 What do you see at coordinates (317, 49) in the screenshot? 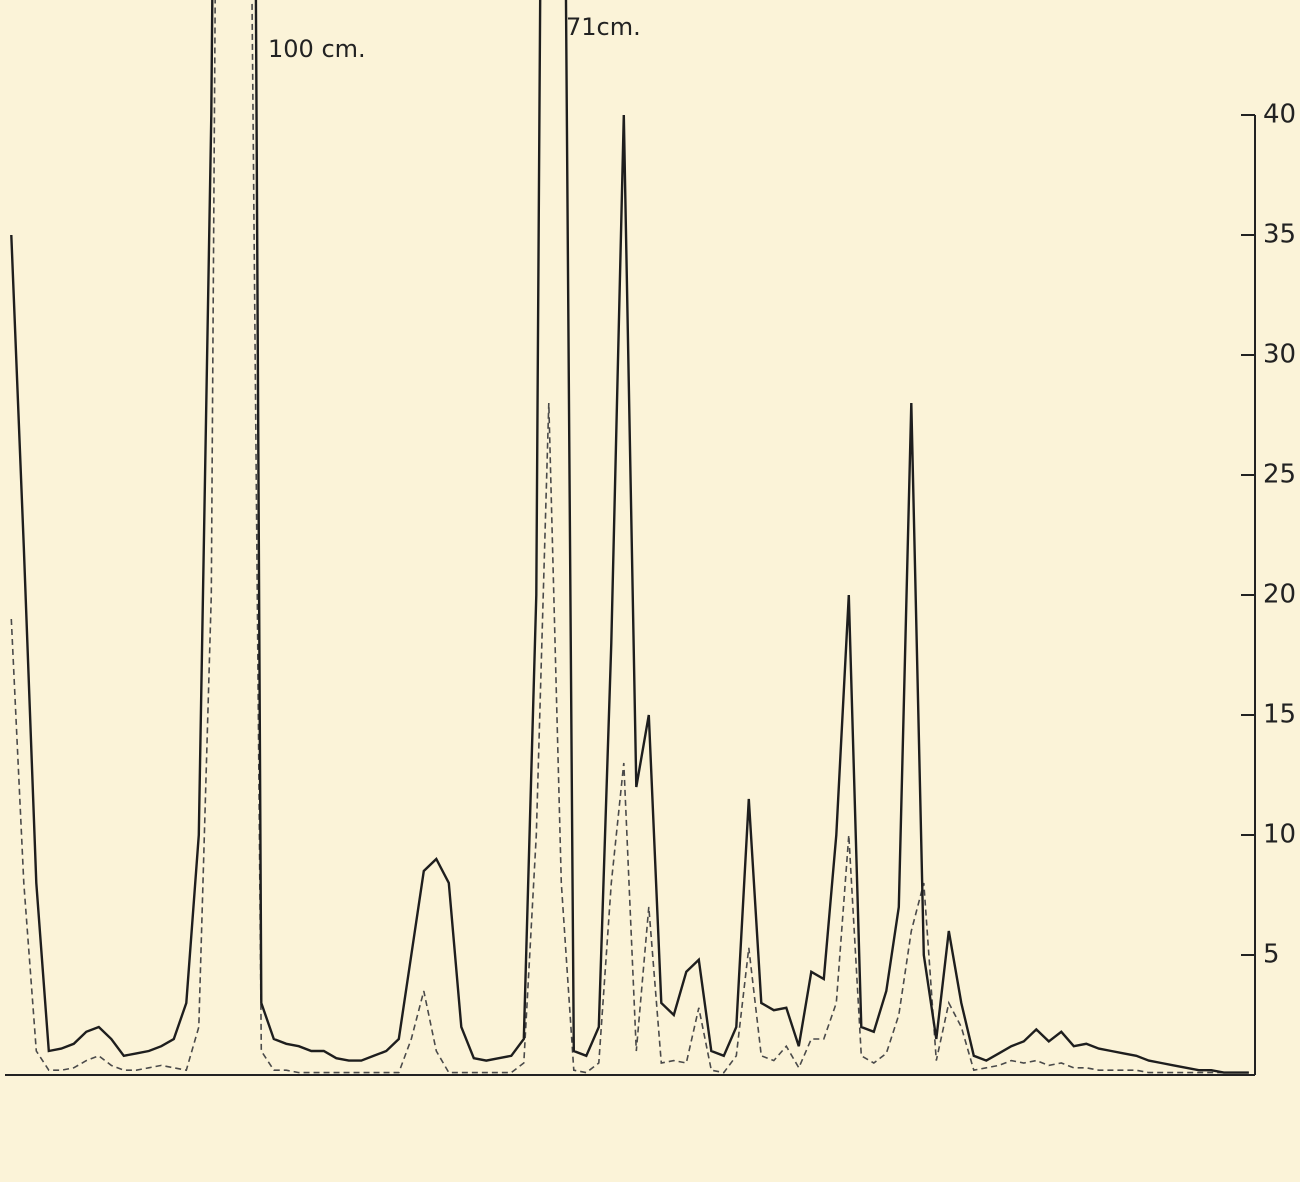
I see `annotation: 100 cm.` at bounding box center [317, 49].